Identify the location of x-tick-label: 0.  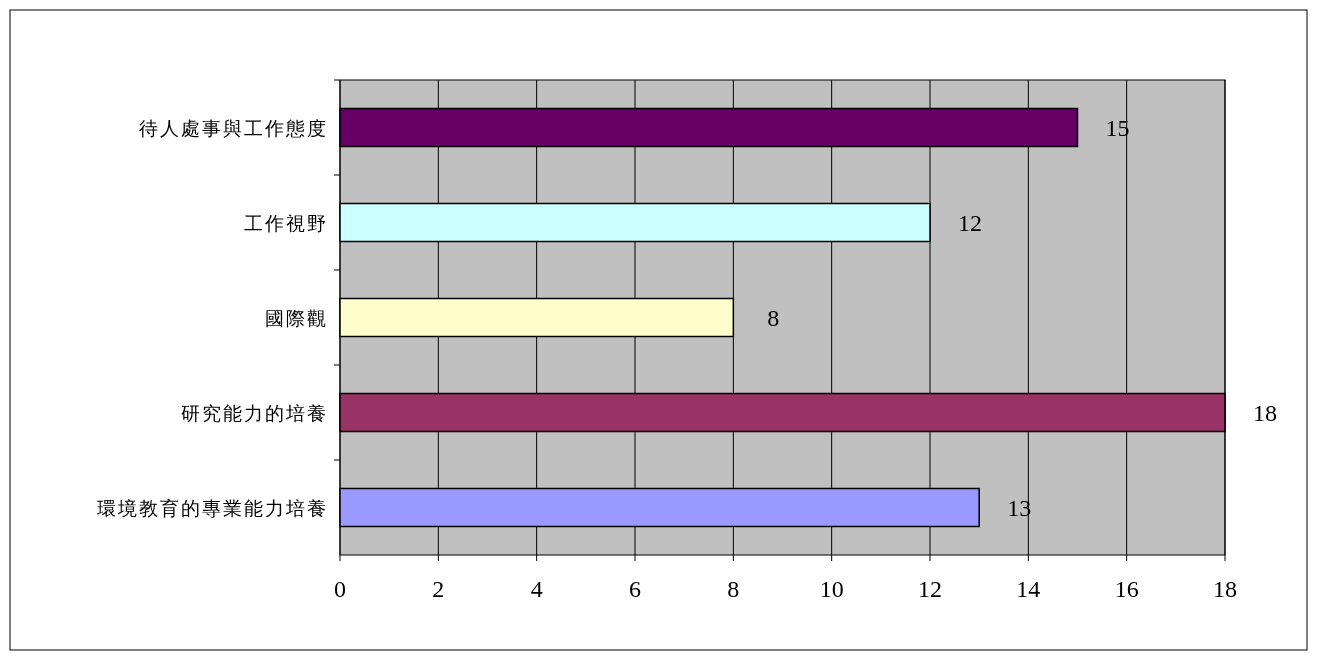
(340, 589).